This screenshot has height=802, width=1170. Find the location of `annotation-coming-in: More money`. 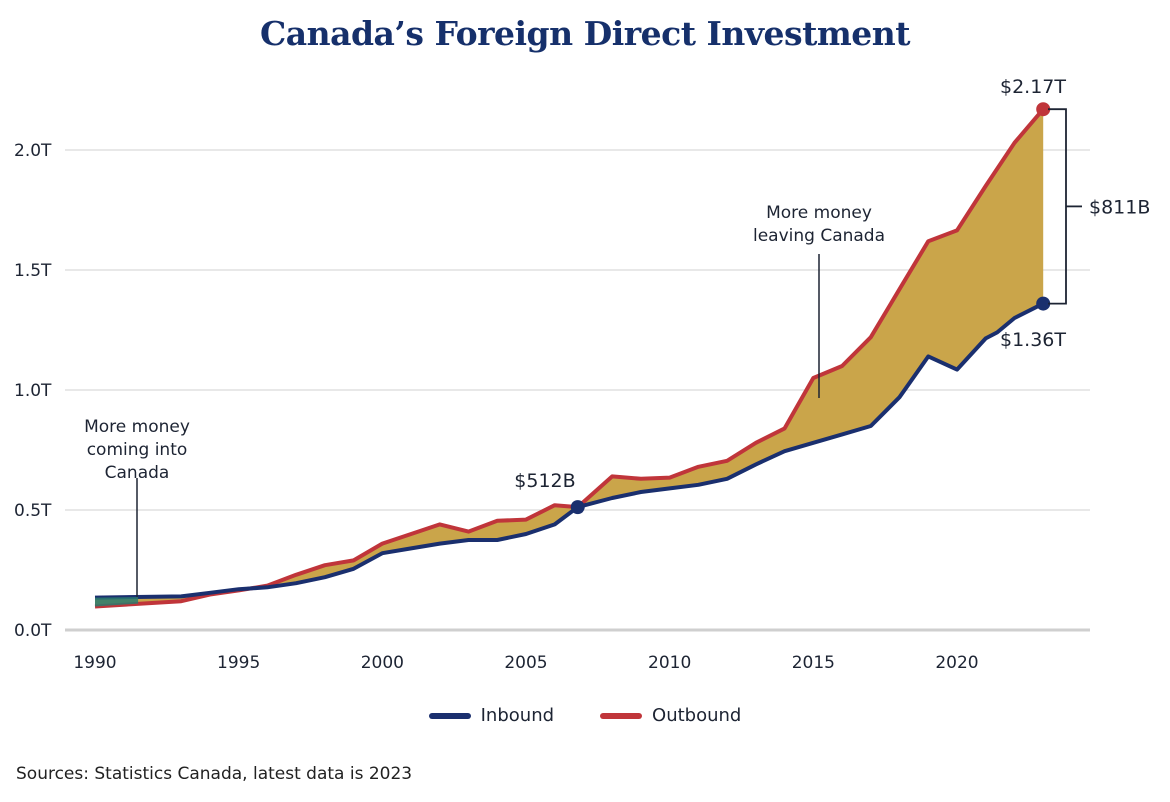

annotation-coming-in: More money is located at coordinates (137, 427).